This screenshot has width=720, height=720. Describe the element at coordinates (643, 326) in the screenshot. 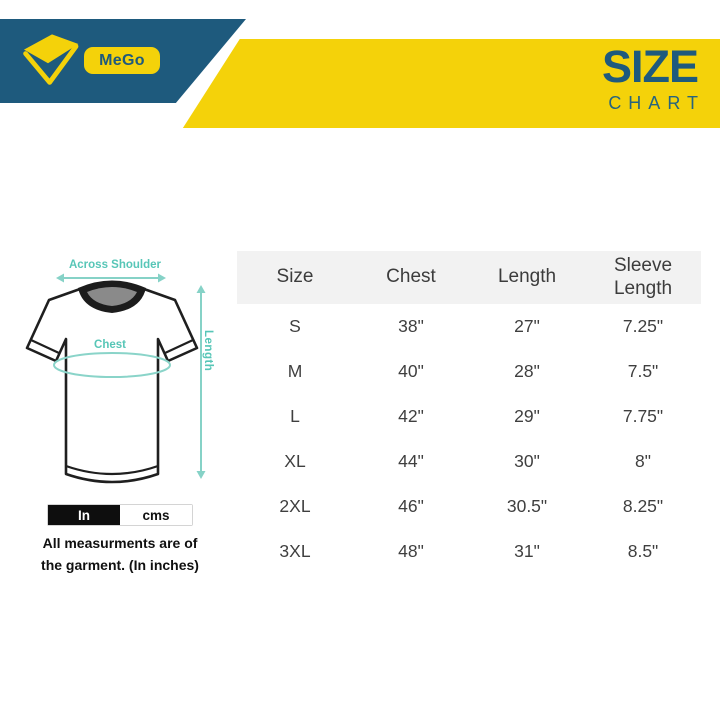

I see `cell-sleeve: 7.25"` at that location.